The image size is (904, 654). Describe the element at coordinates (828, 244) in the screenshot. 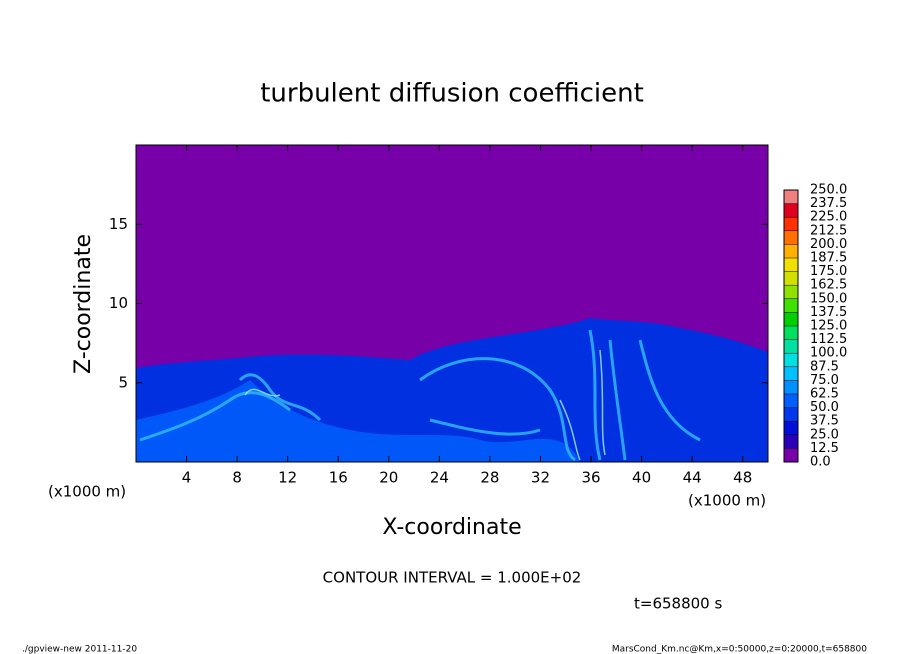

I see `colorbar-label: 200.0` at that location.